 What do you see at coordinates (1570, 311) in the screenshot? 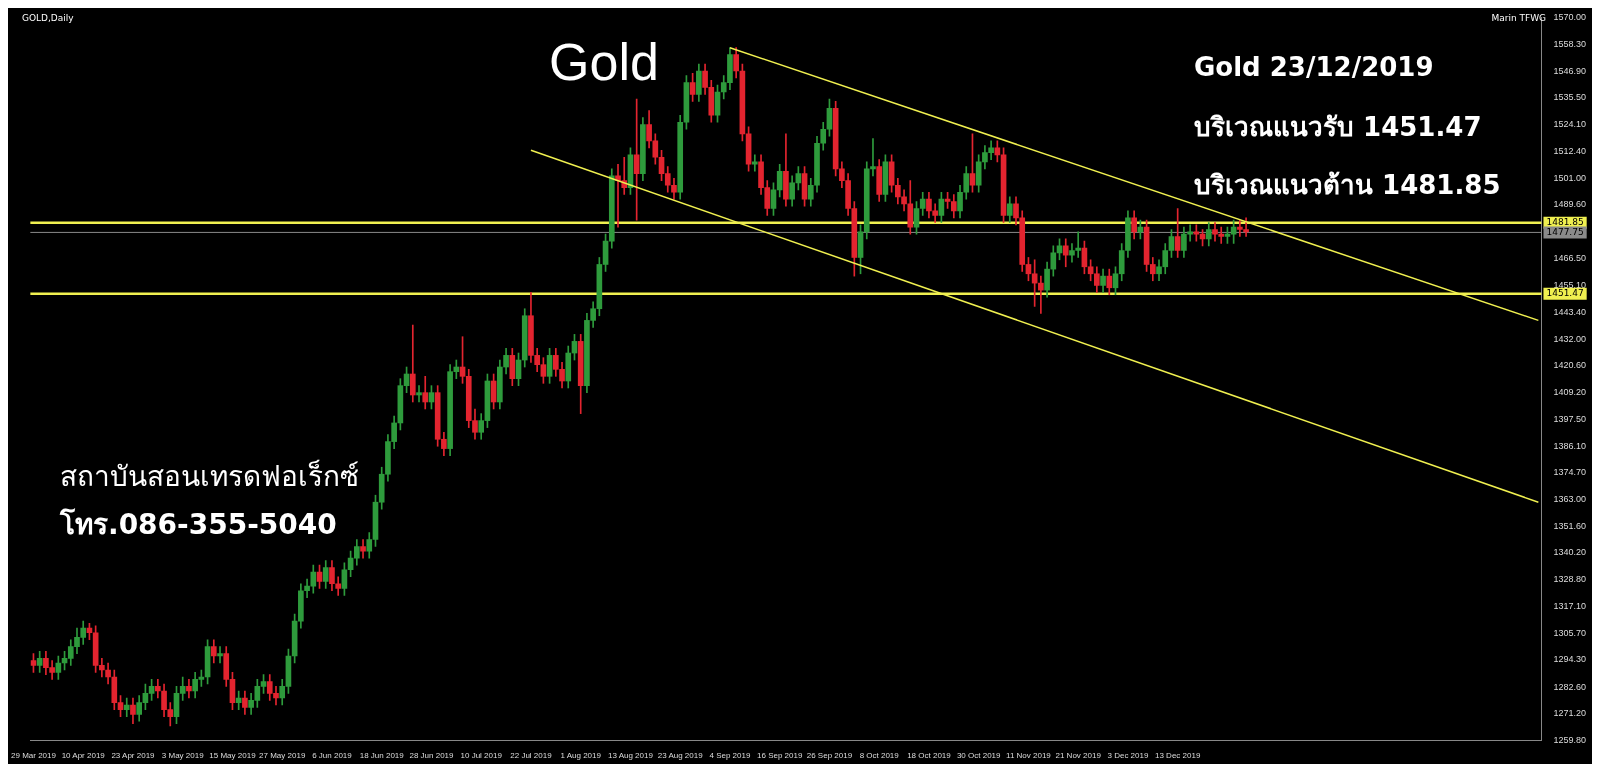
I see `y-tick-label: 1443.40` at bounding box center [1570, 311].